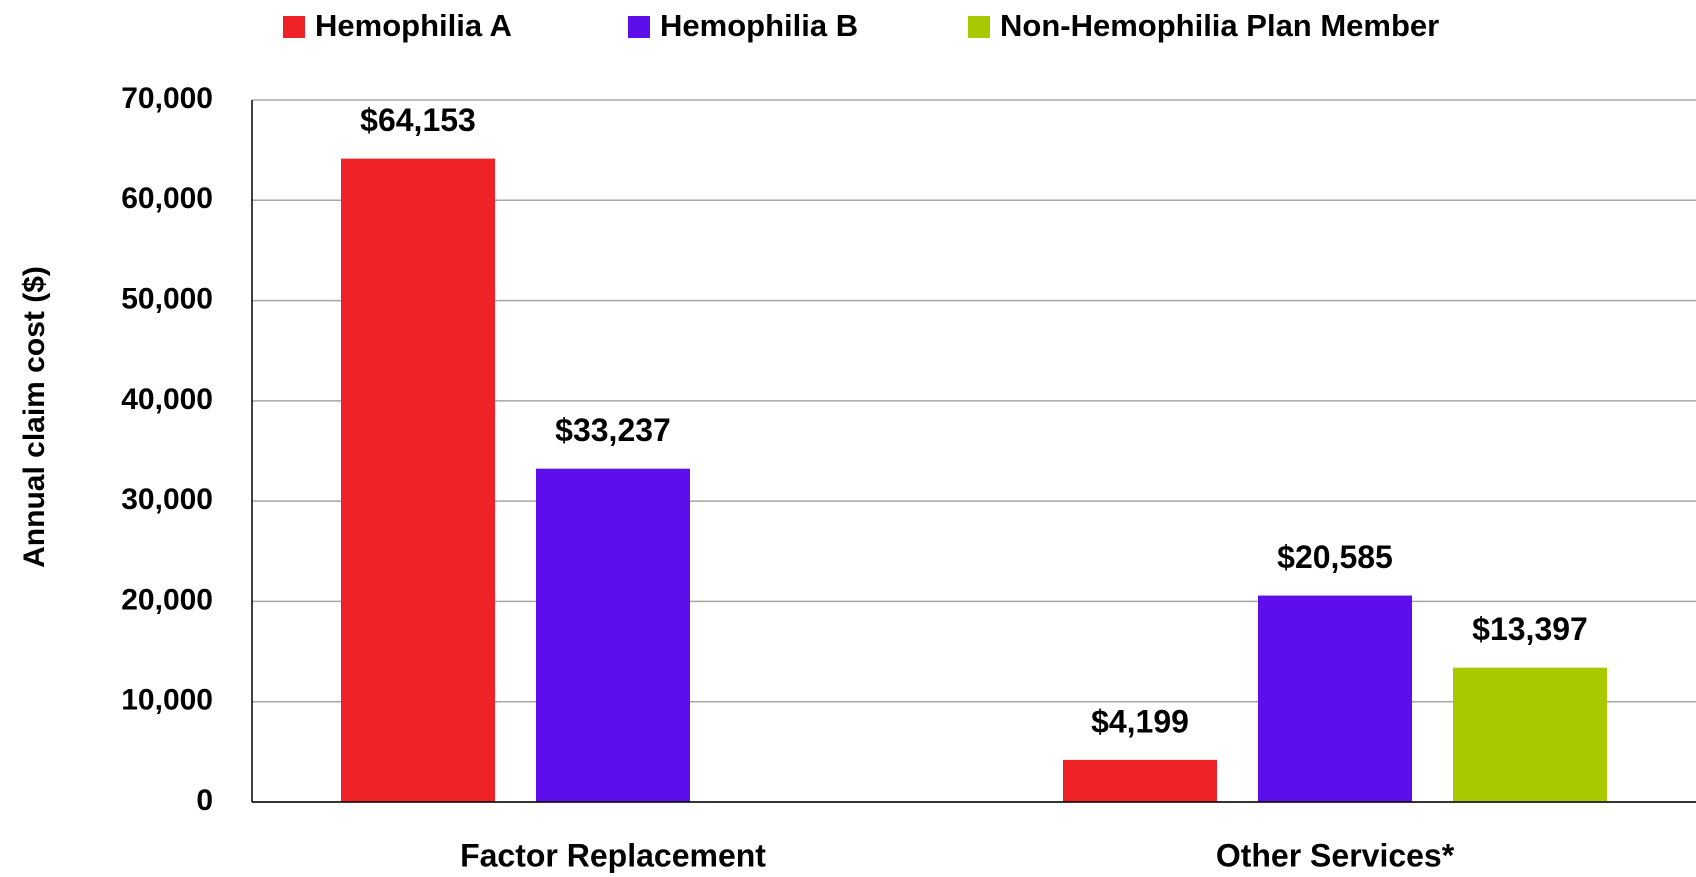  I want to click on y-tick-label: 40,000, so click(167, 399).